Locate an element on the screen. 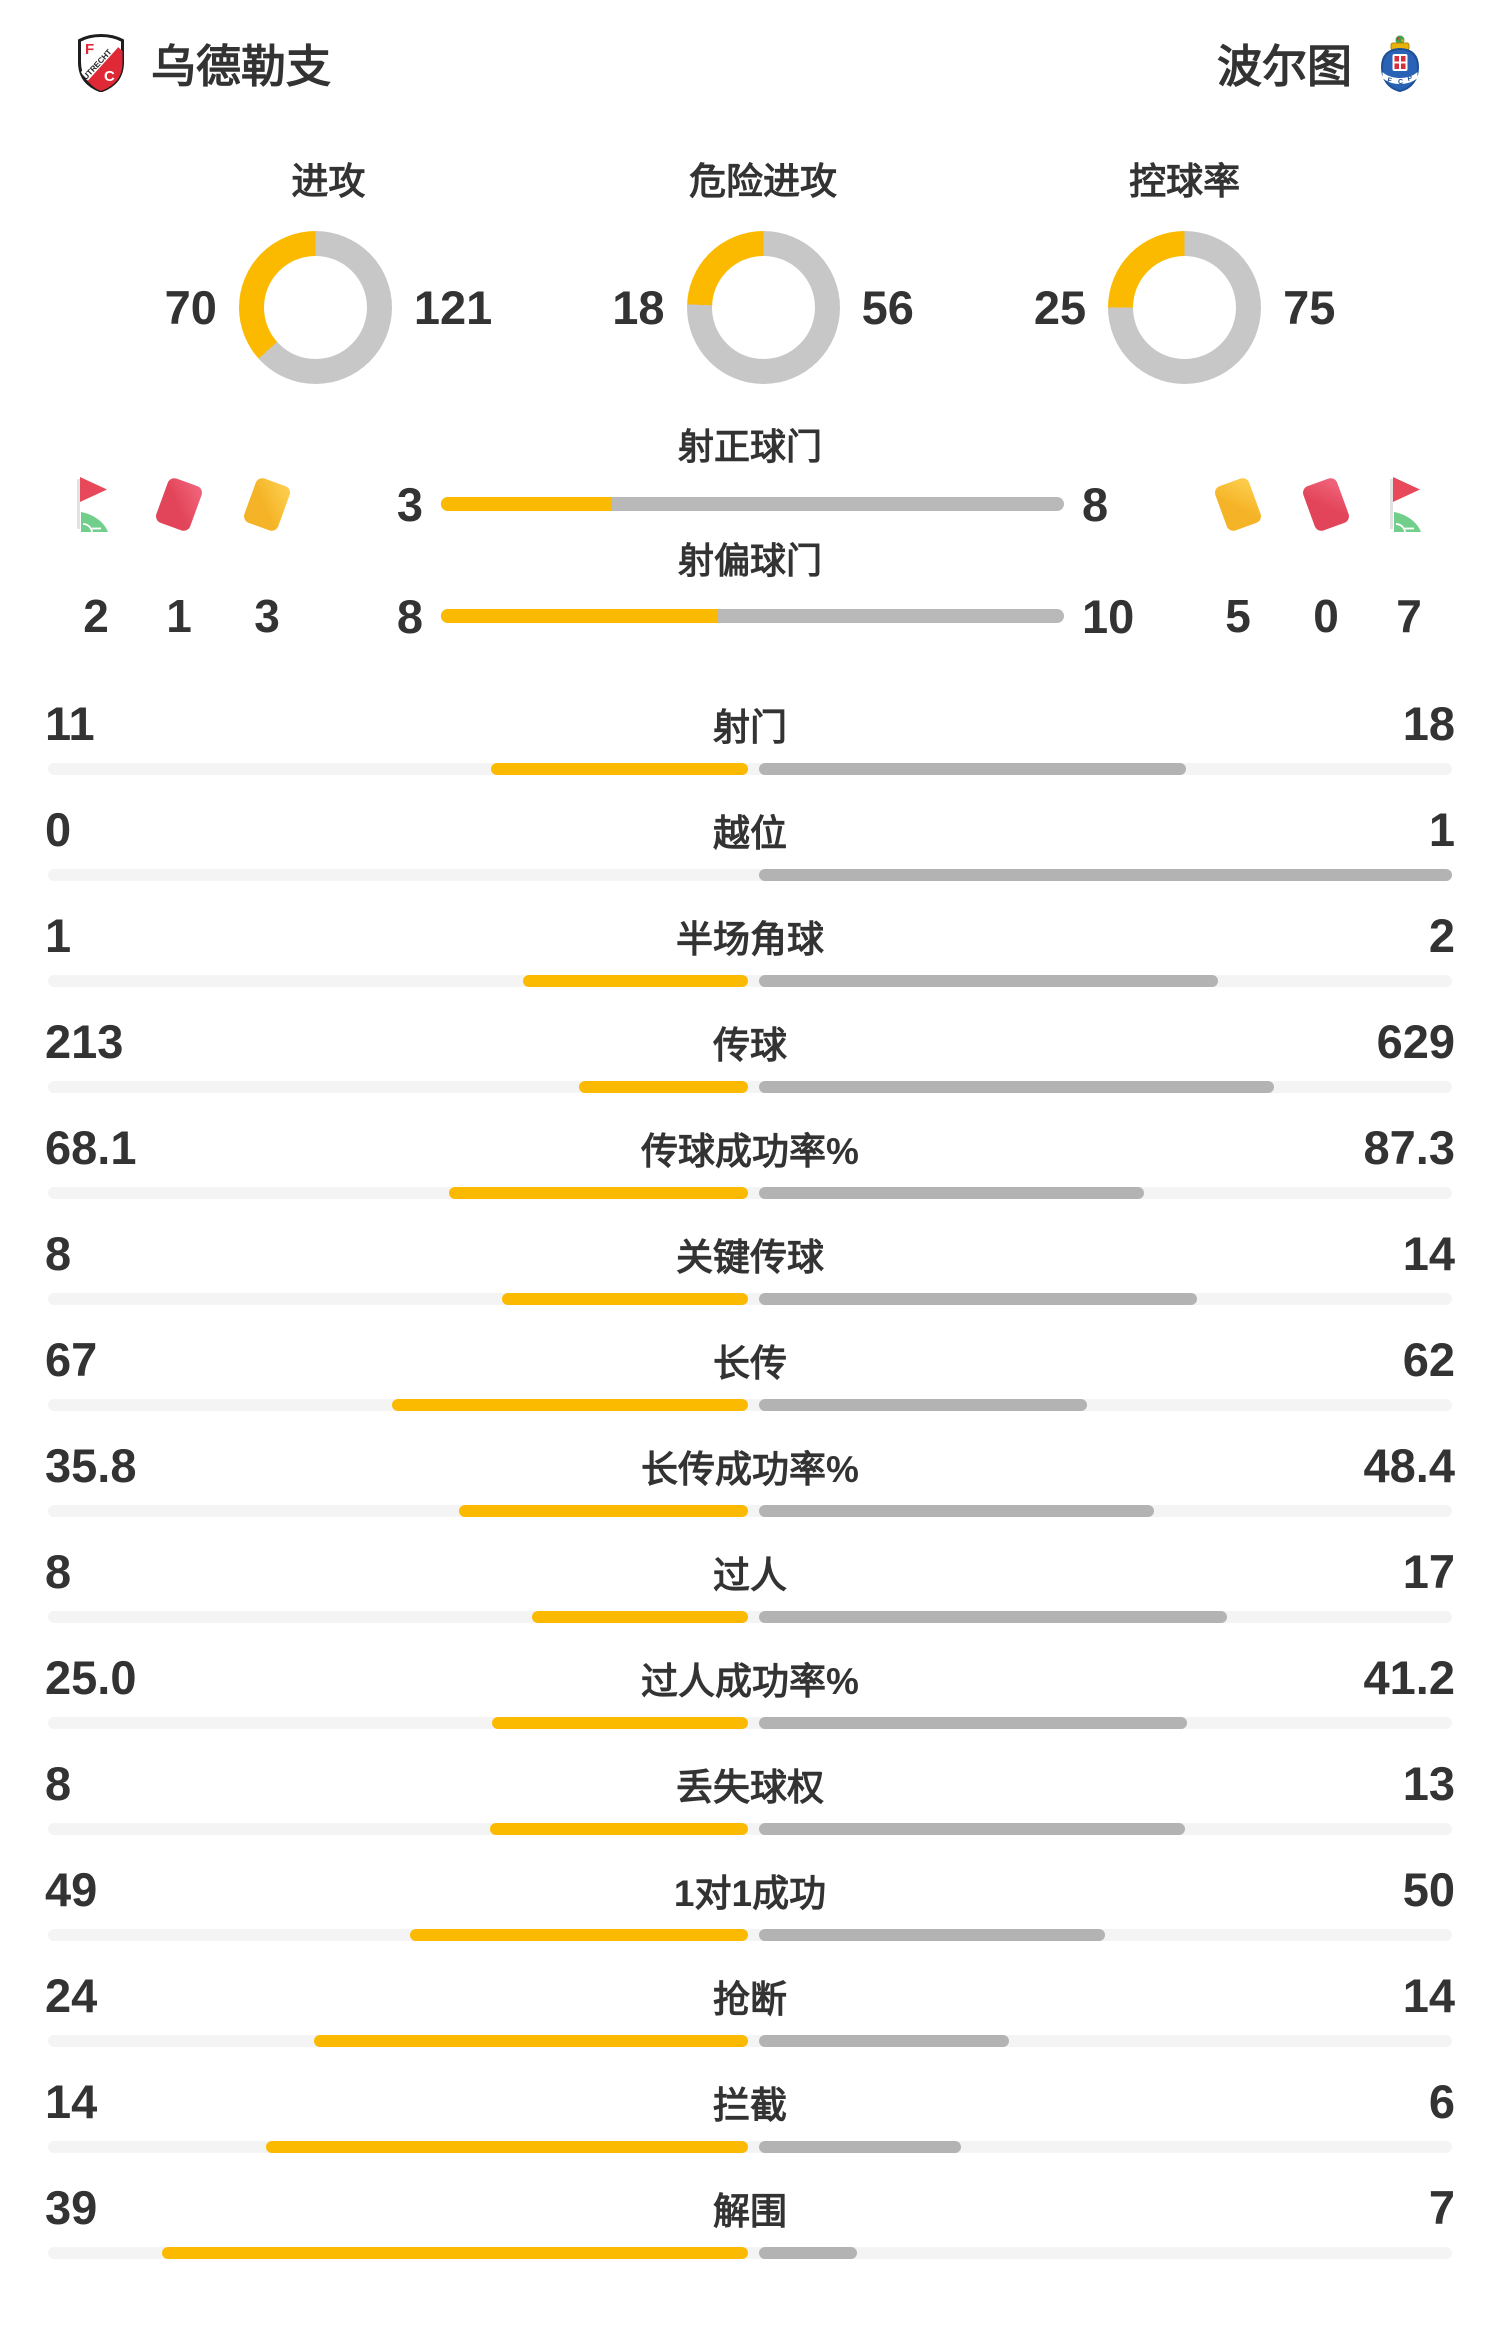 The image size is (1500, 2350). donut-title: 控球率 is located at coordinates (1185, 181).